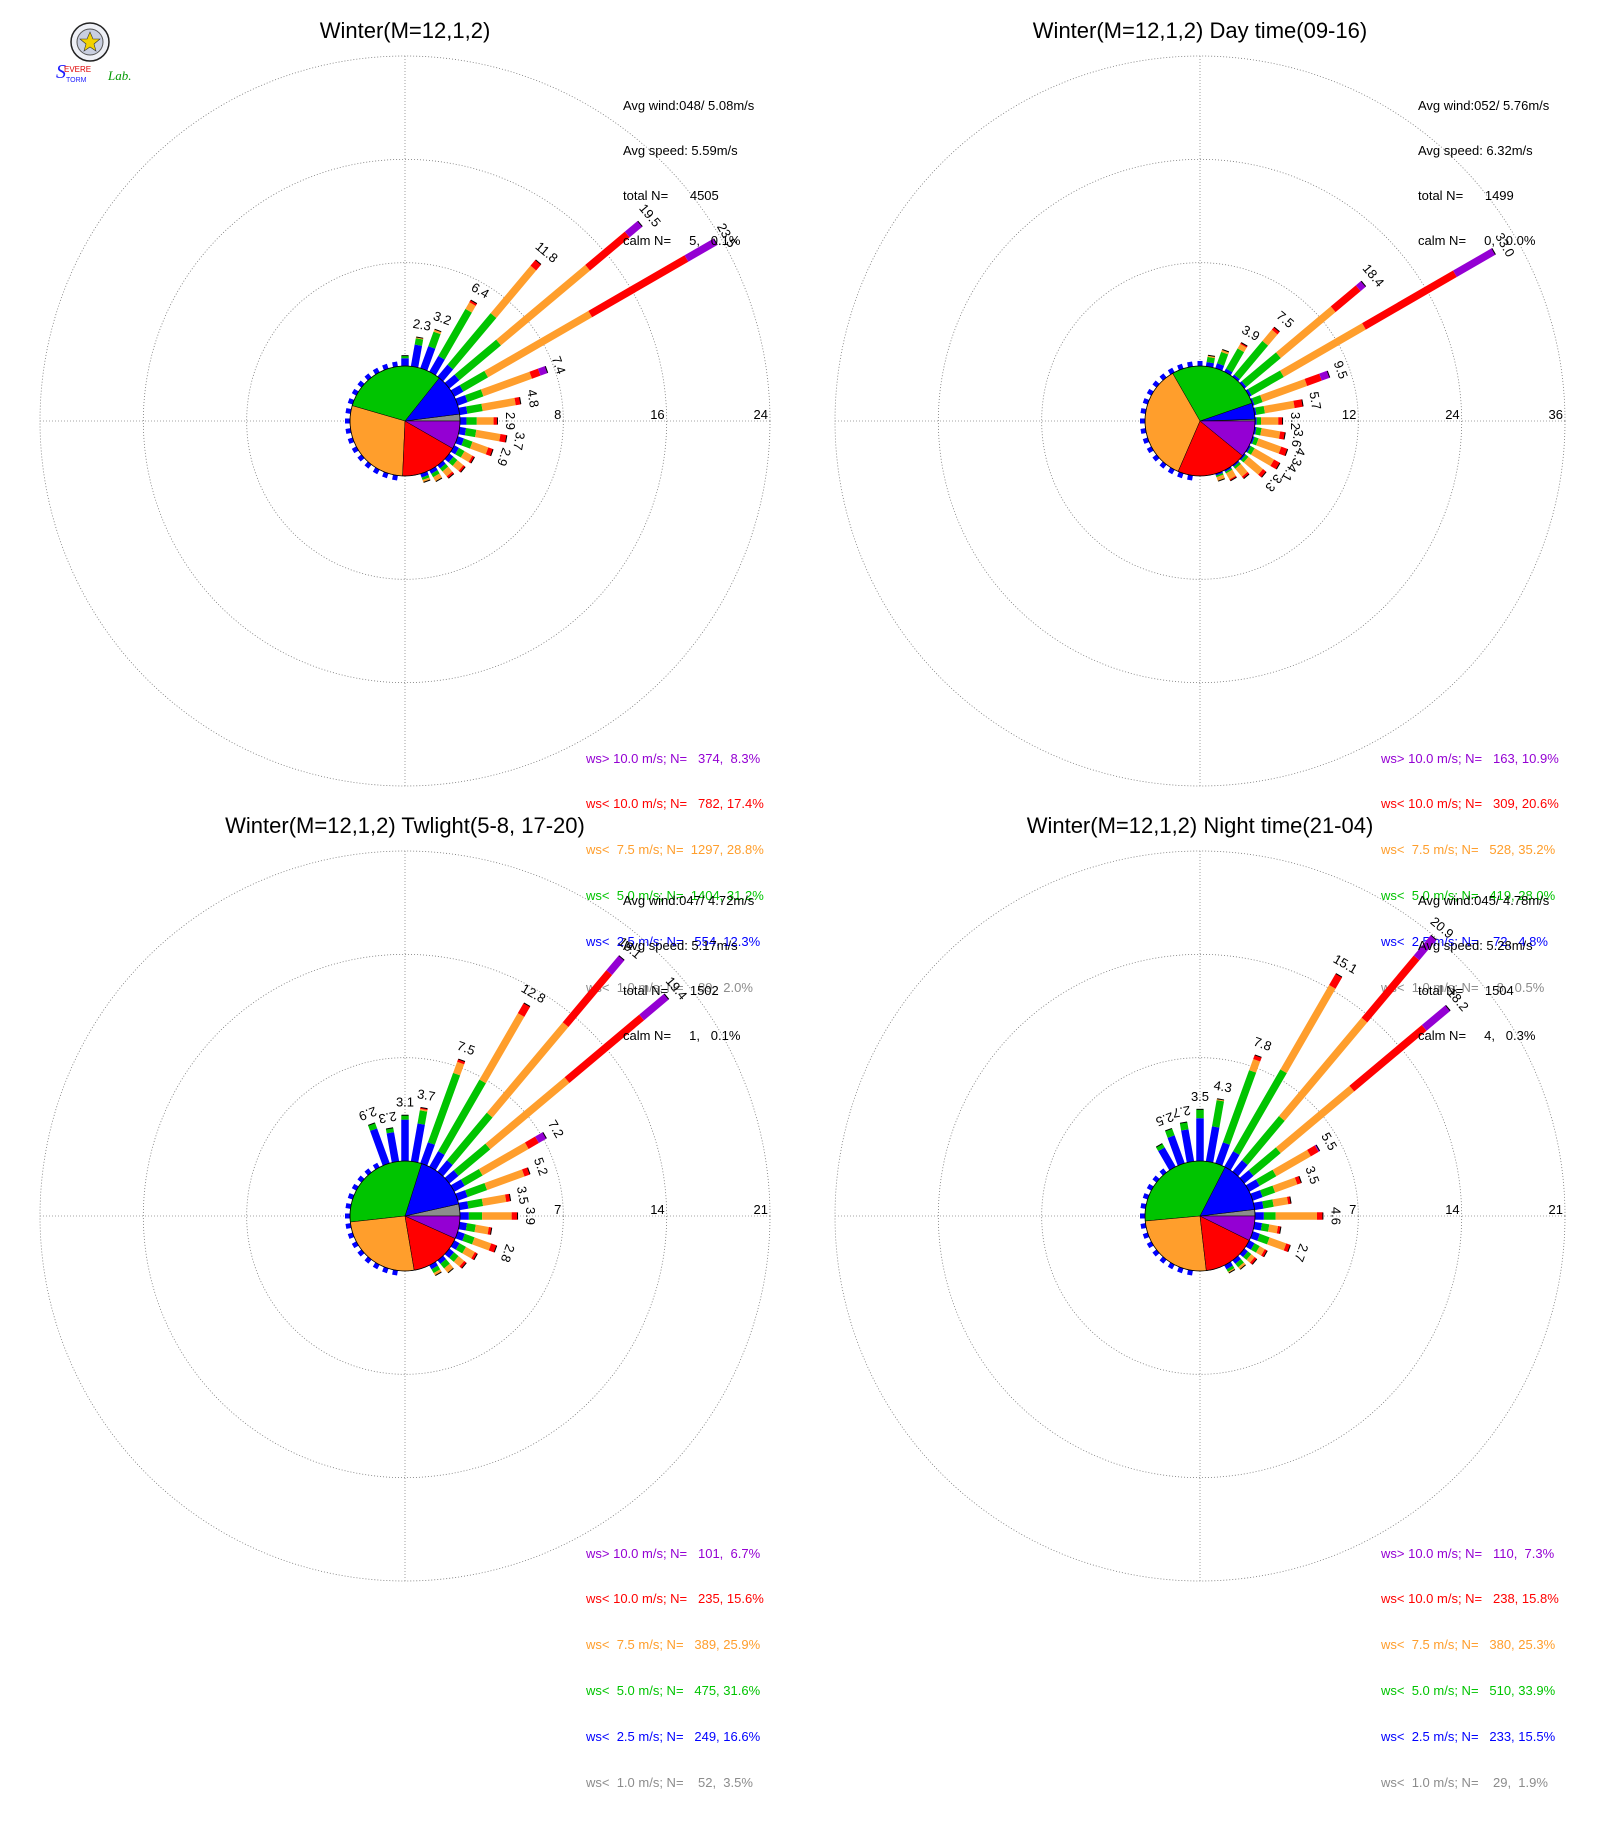 The image size is (1620, 1821). What do you see at coordinates (1470, 1690) in the screenshot?
I see `legend-lt5: ws< 5.0 m/s; N= 510, 33.9%` at bounding box center [1470, 1690].